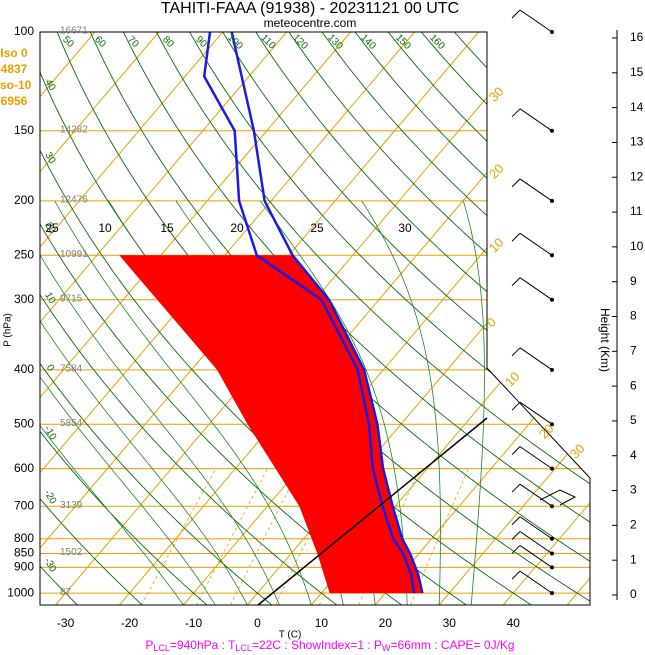 The image size is (645, 655). Describe the element at coordinates (450, 623) in the screenshot. I see `x-tick-label: 30` at that location.